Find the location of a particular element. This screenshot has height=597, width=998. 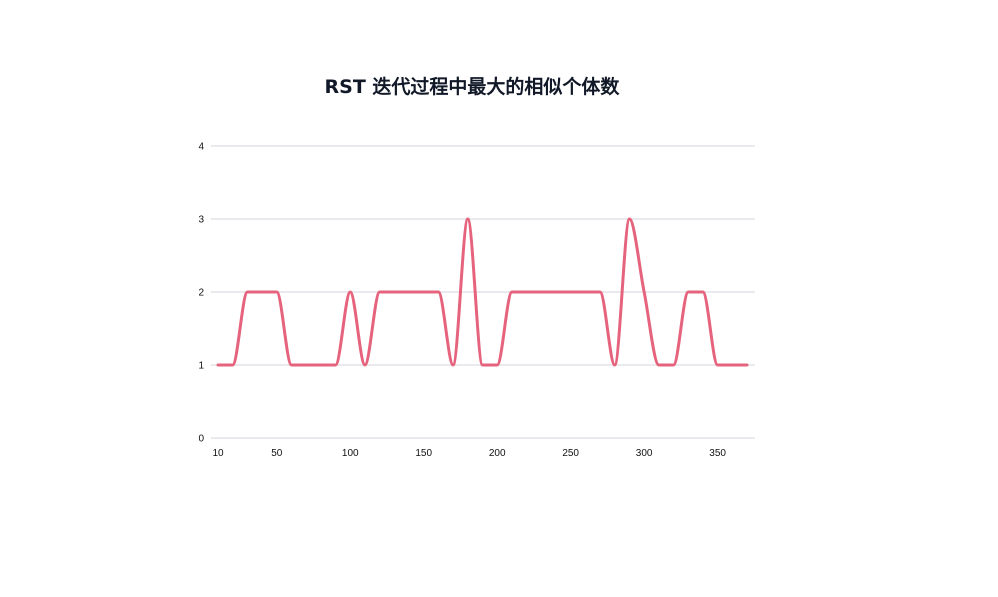

series-layer is located at coordinates (482, 292).